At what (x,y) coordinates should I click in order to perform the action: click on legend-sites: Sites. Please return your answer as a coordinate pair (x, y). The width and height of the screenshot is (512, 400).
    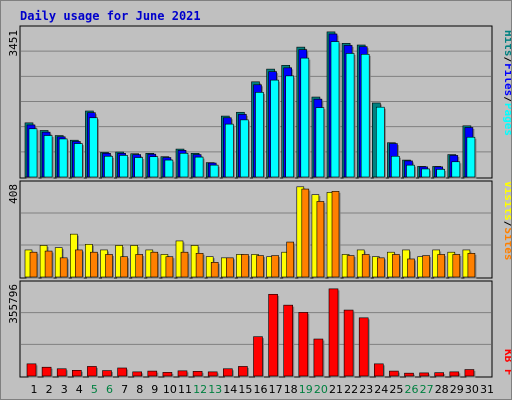
    Looking at the image, I should click on (506, 243).